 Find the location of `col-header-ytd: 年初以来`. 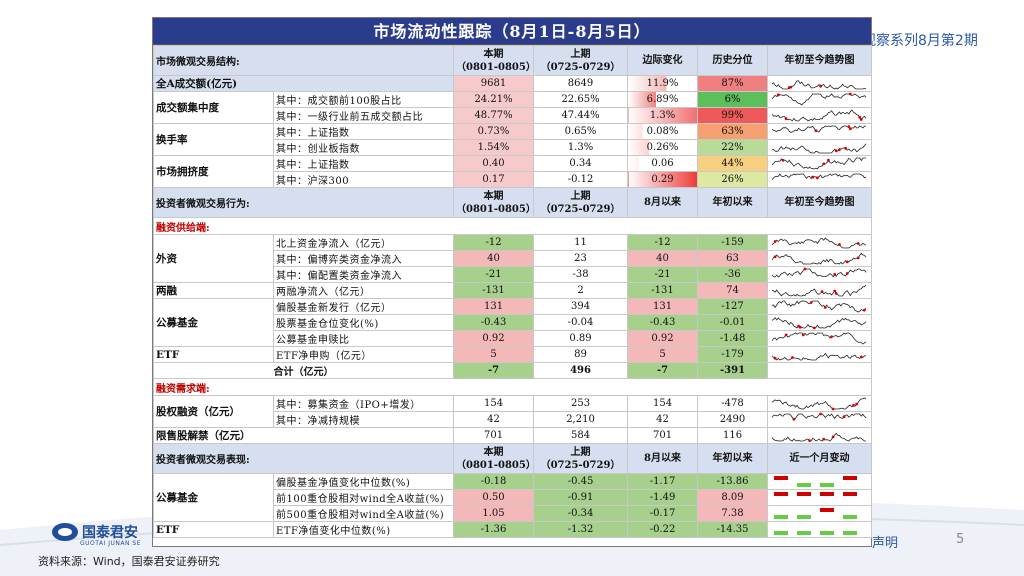

col-header-ytd: 年初以来 is located at coordinates (733, 458).